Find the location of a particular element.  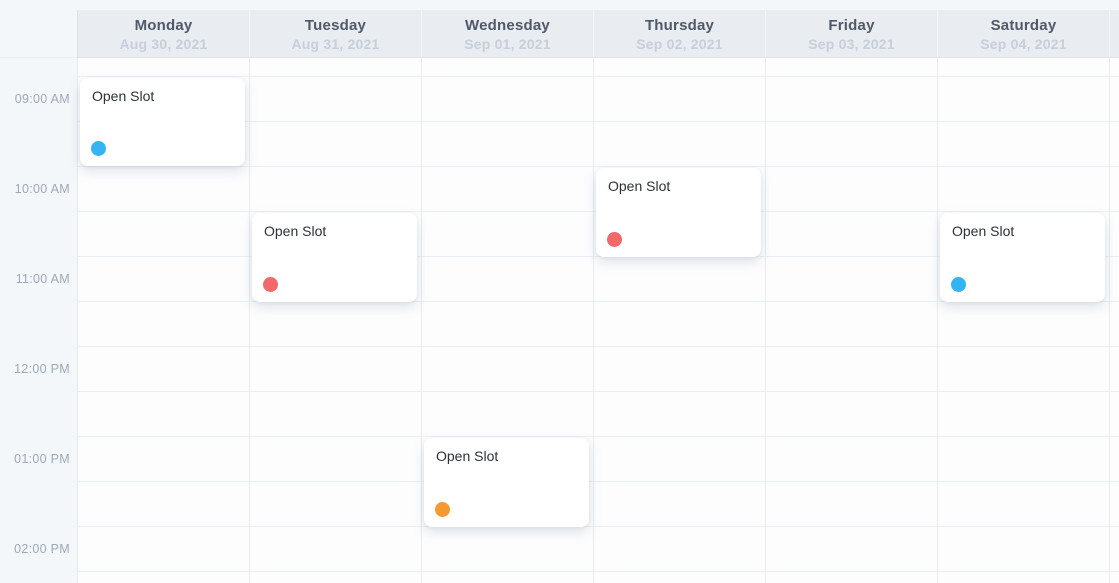

day-column is located at coordinates (1114, 296).